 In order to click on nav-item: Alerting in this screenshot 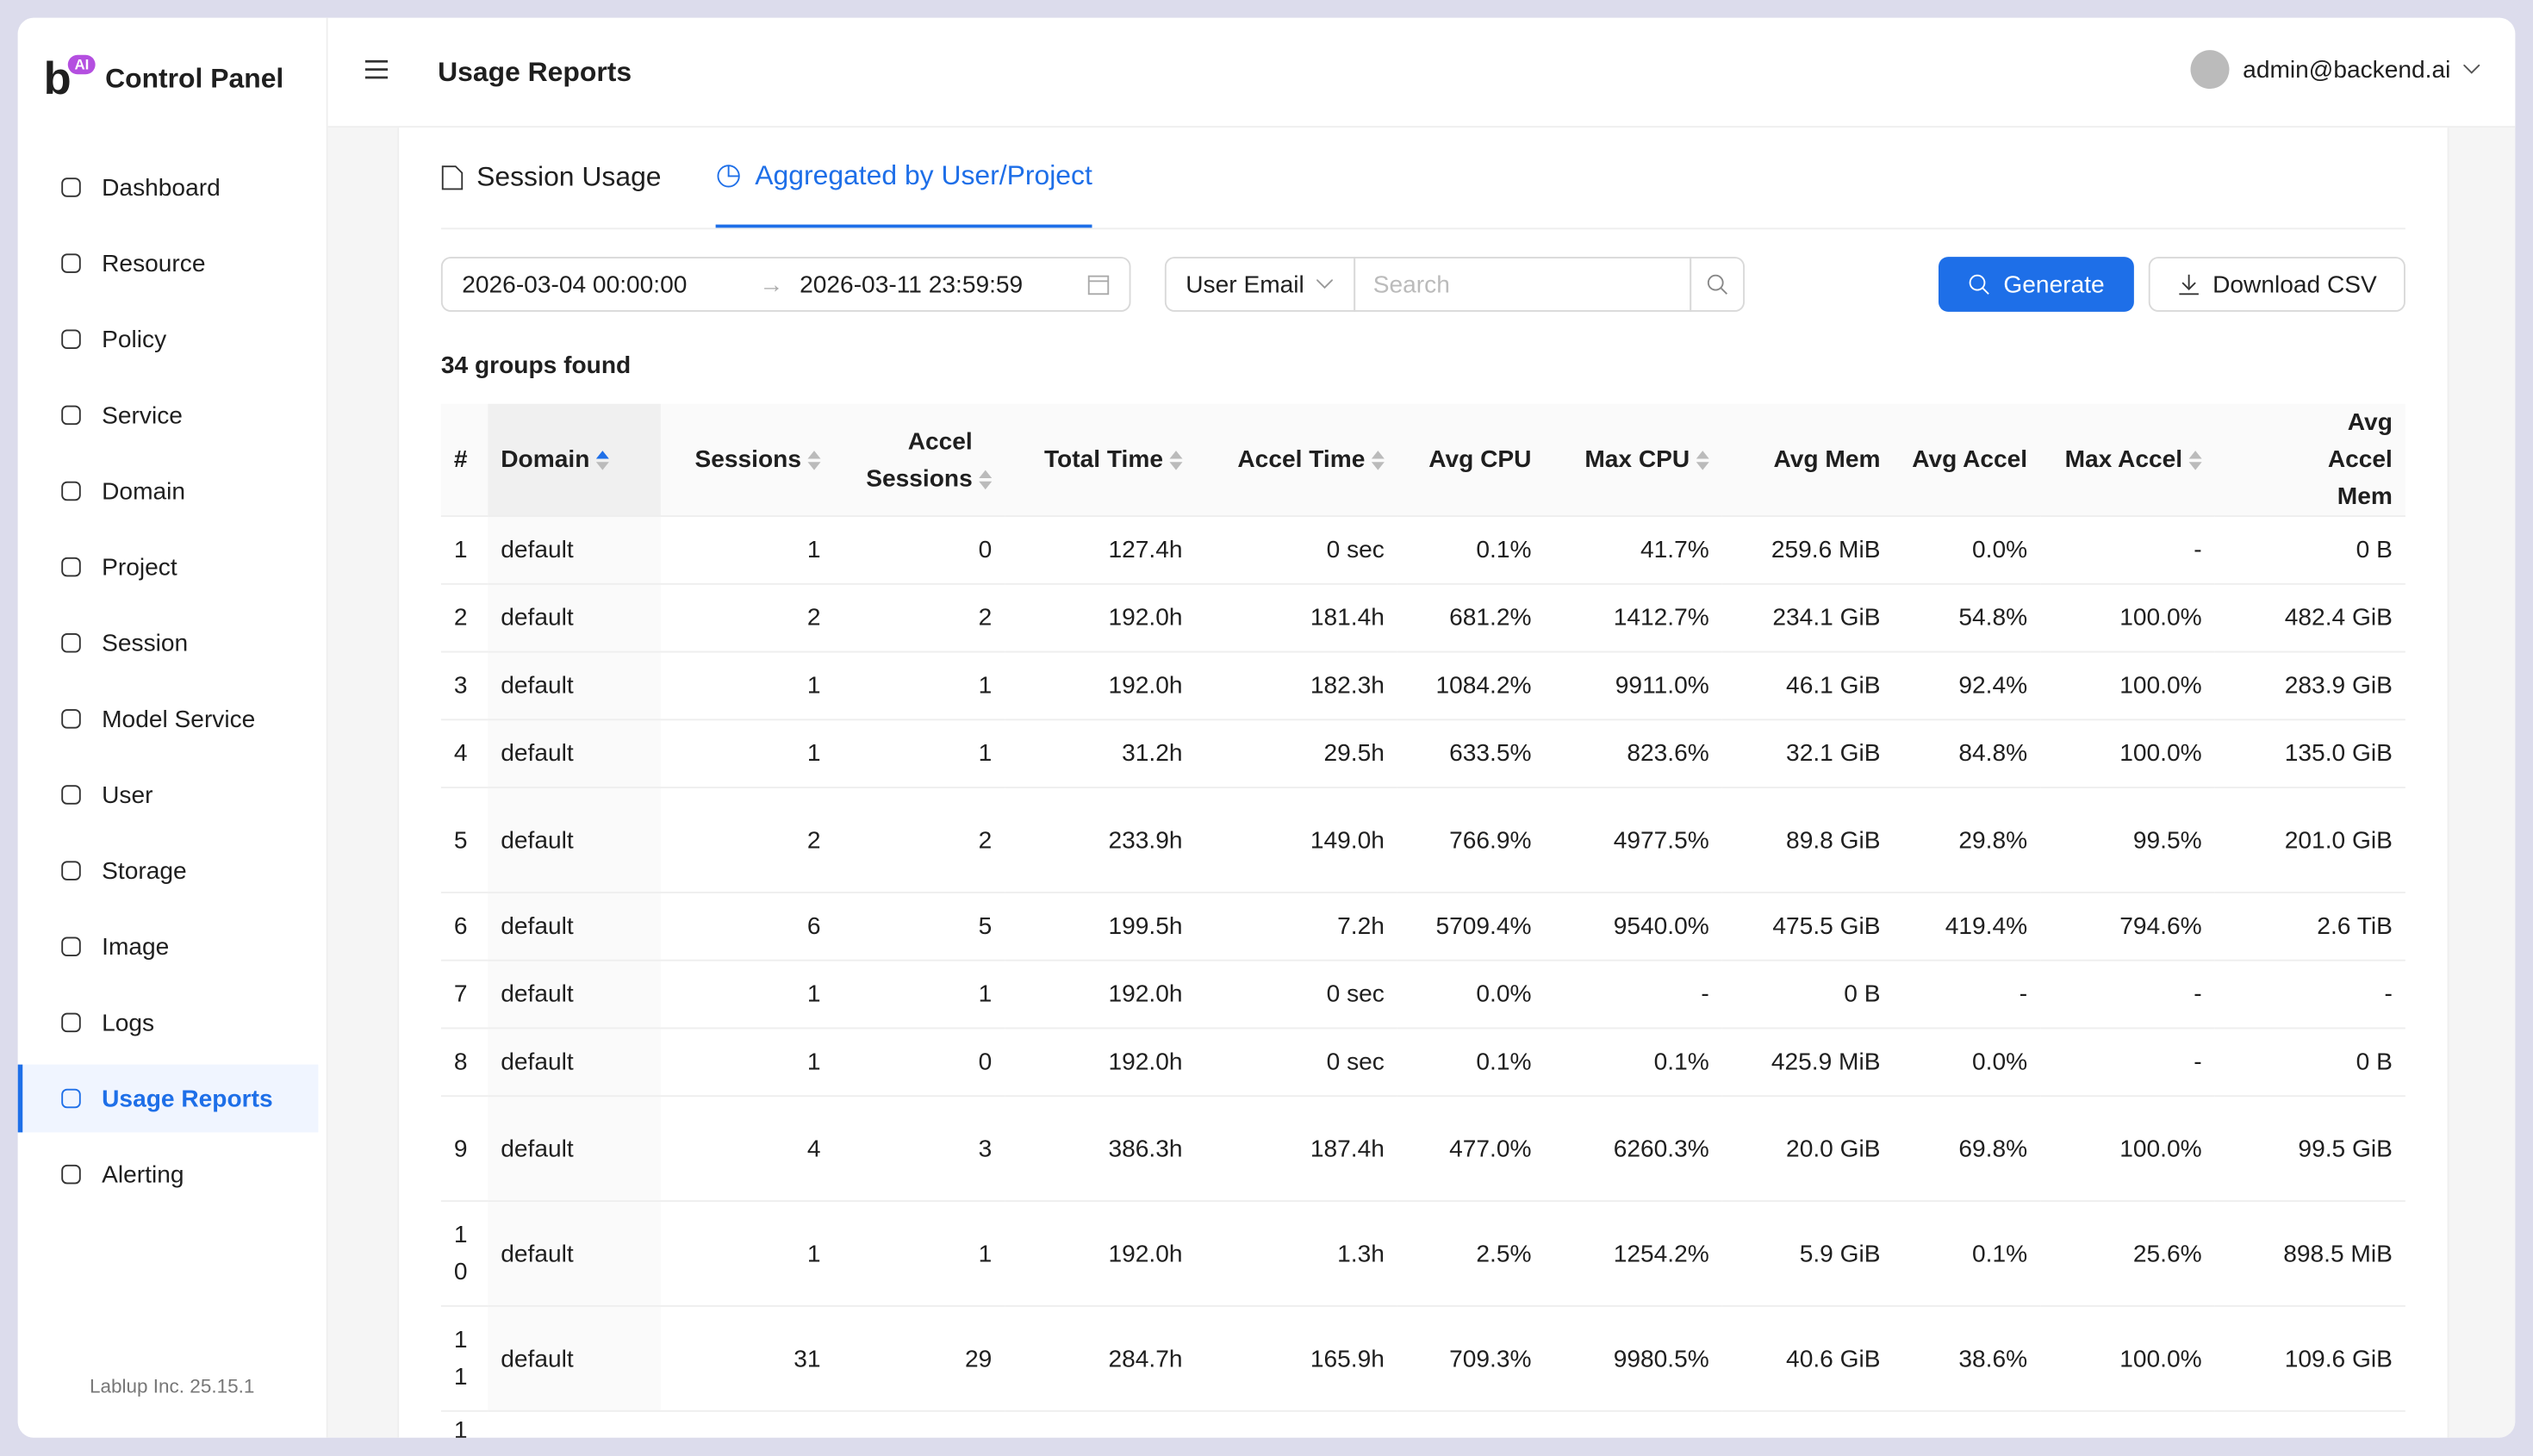, I will do `click(168, 1175)`.